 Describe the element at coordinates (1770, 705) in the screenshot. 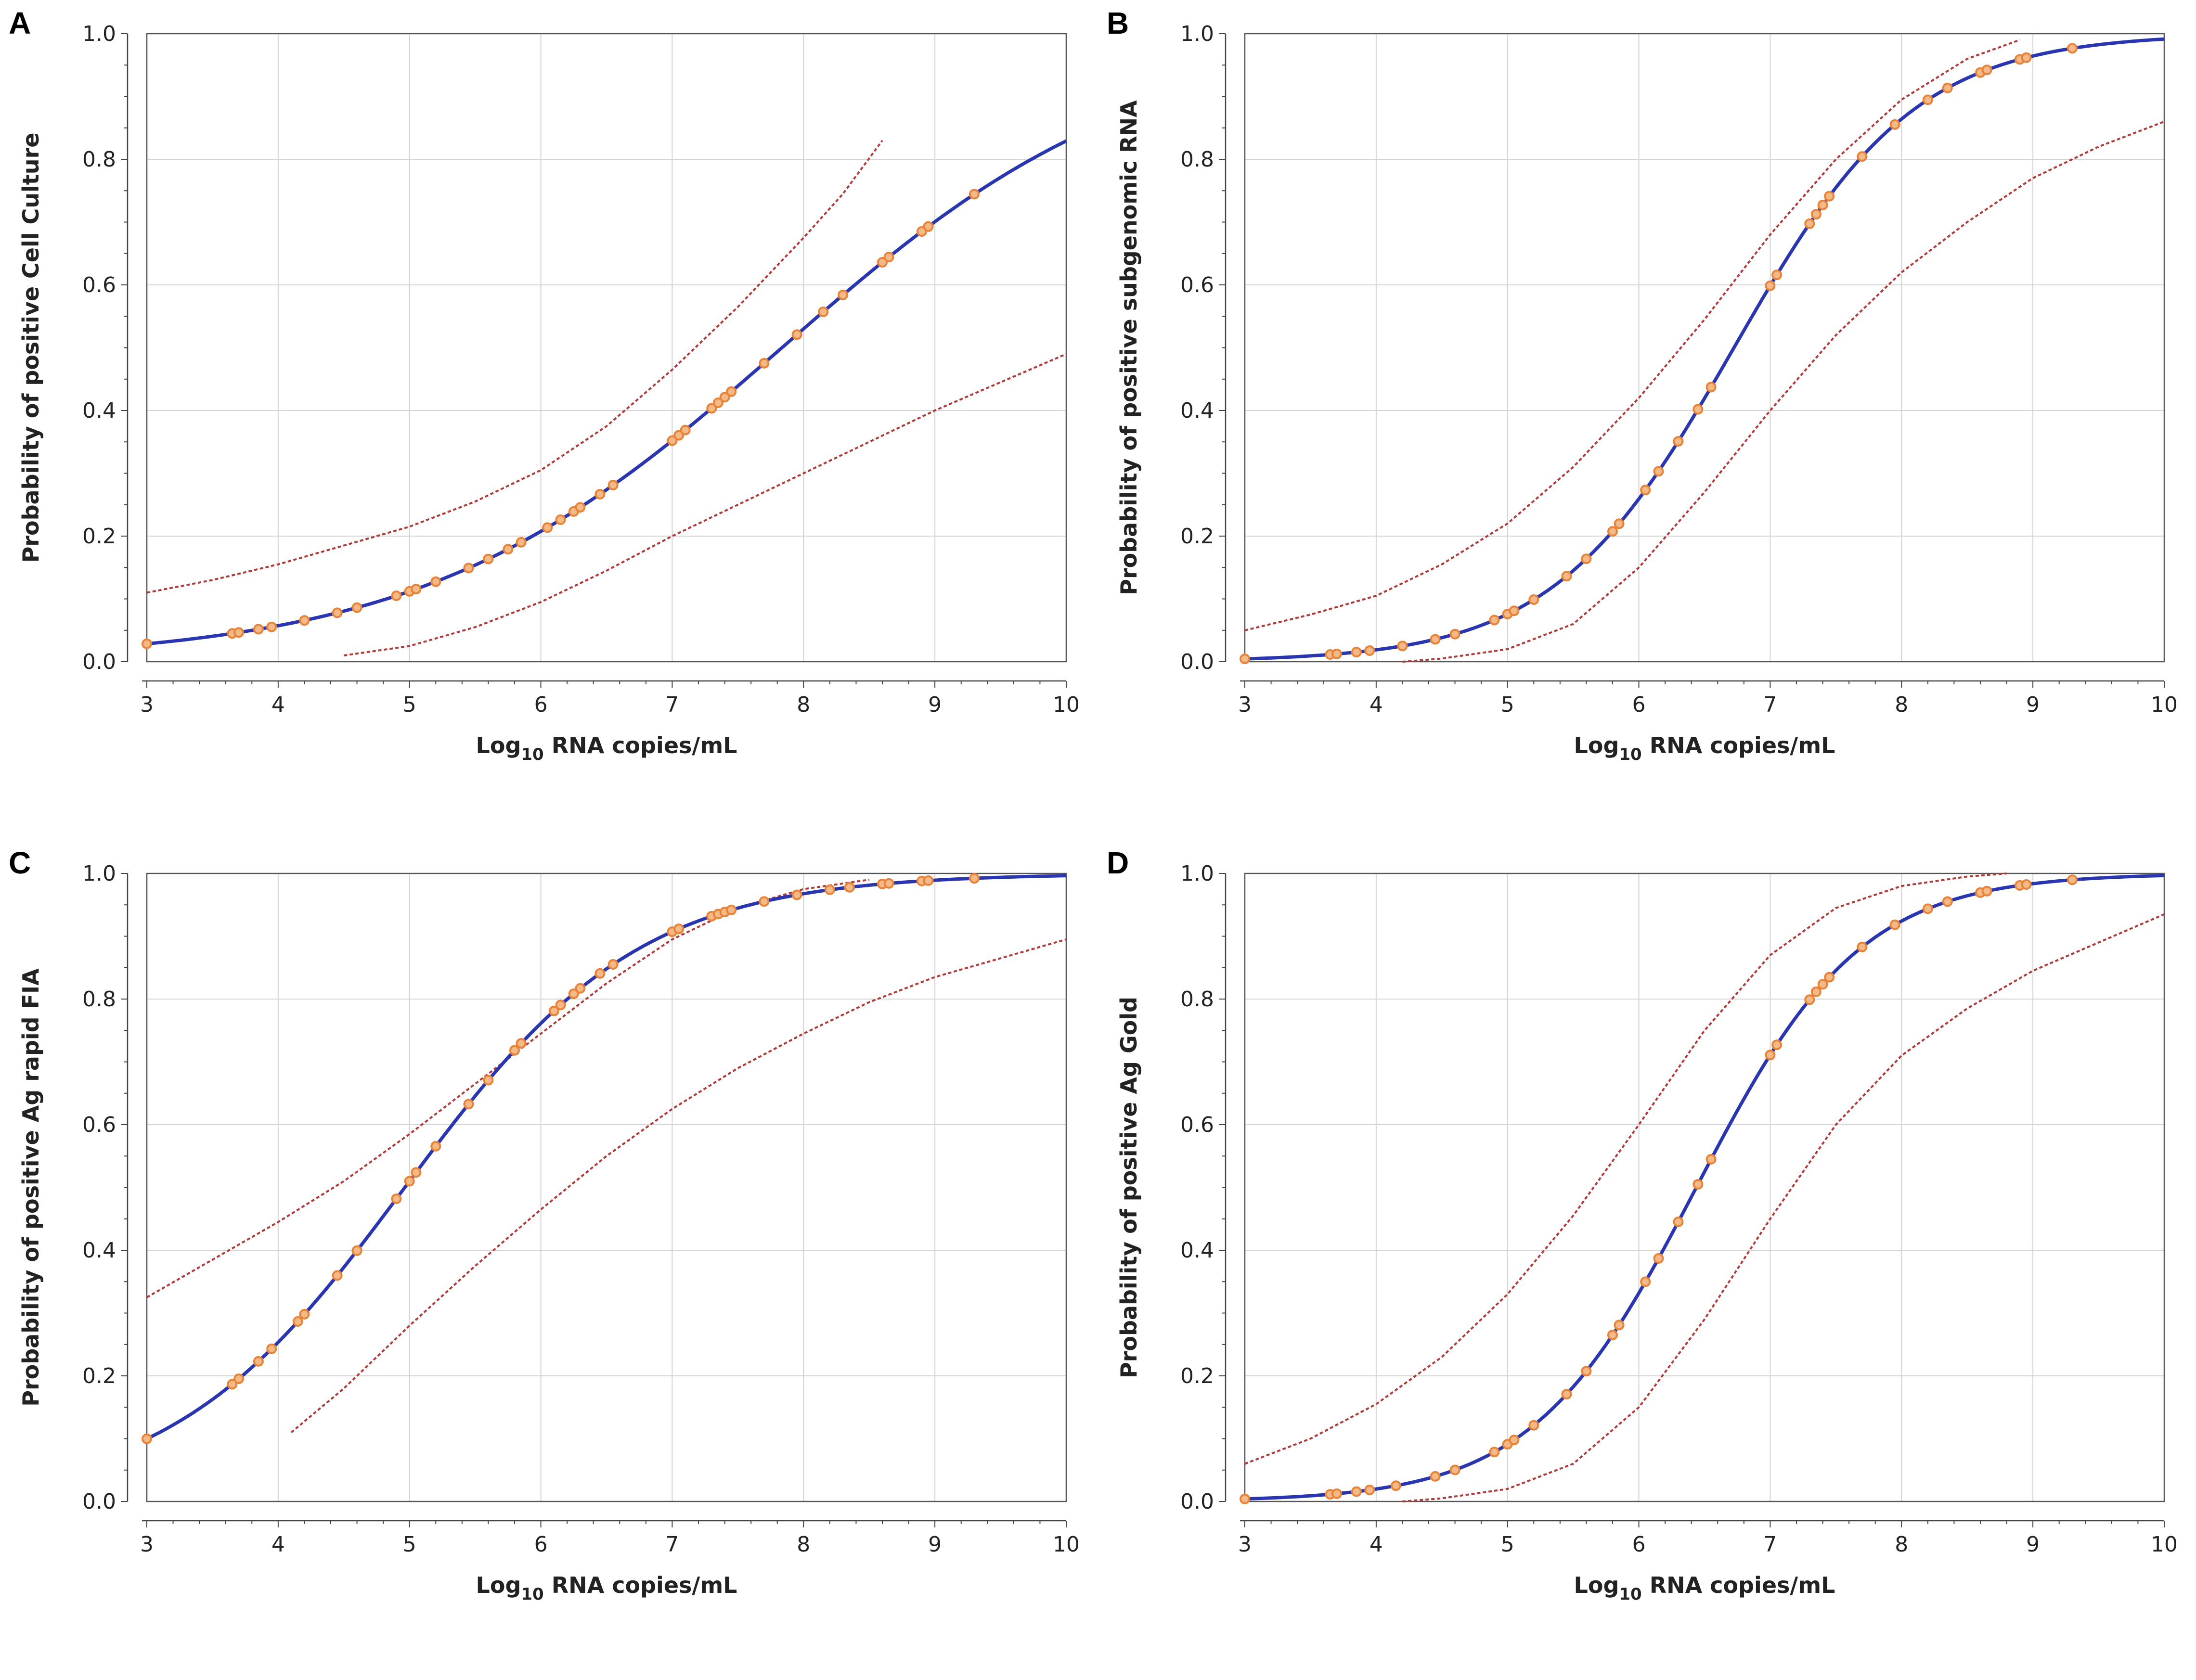

I see `x-tick-label: 7` at that location.